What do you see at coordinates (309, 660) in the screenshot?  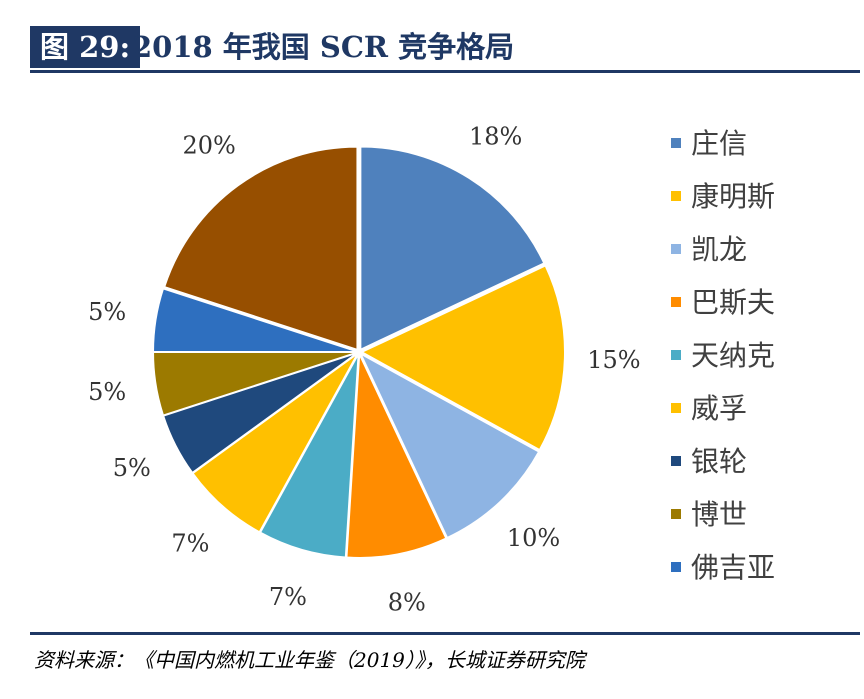 I see `source-note: 资料来源：《中国内燃机工业年鉴（2019）》，长城证券研究院` at bounding box center [309, 660].